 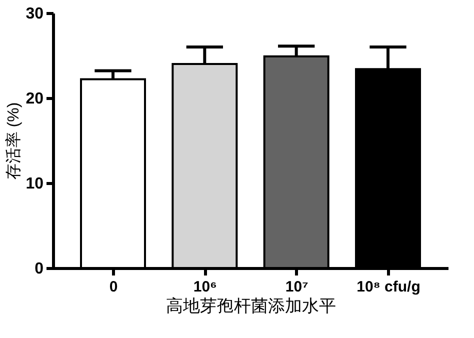 I want to click on y-tick-label: 30, so click(x=35, y=14).